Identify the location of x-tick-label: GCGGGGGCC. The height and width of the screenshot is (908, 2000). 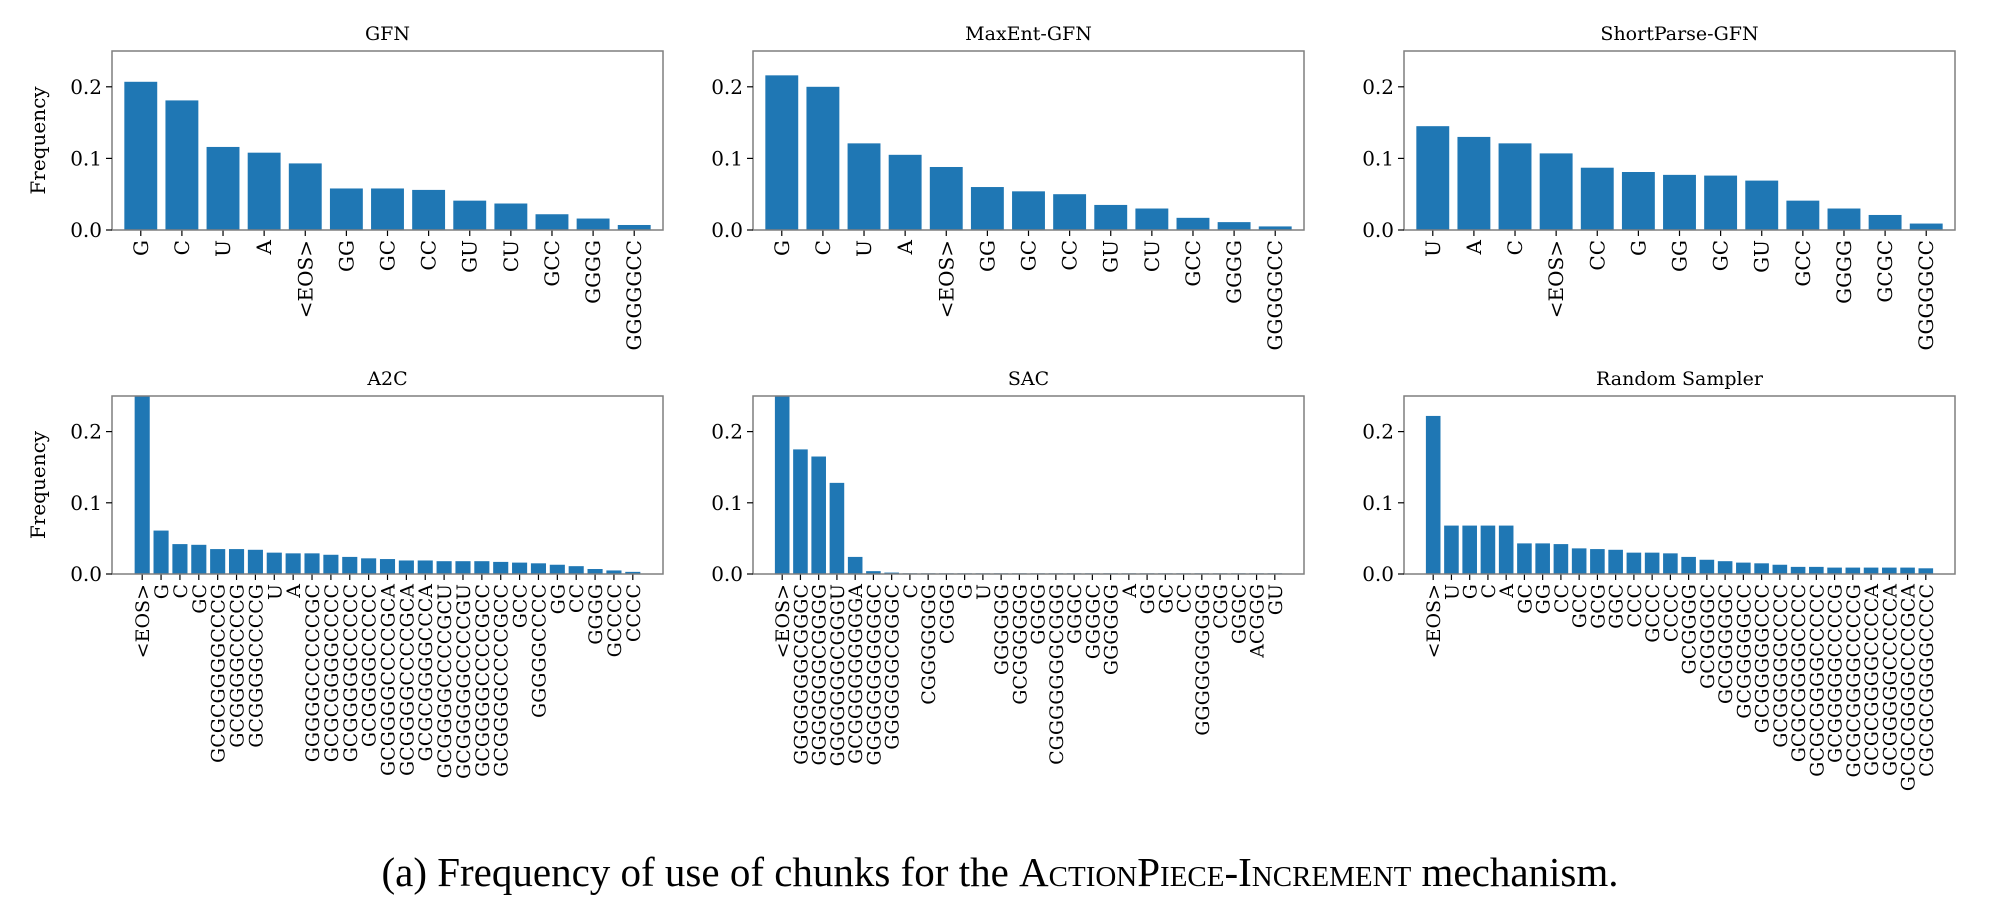
(1744, 651).